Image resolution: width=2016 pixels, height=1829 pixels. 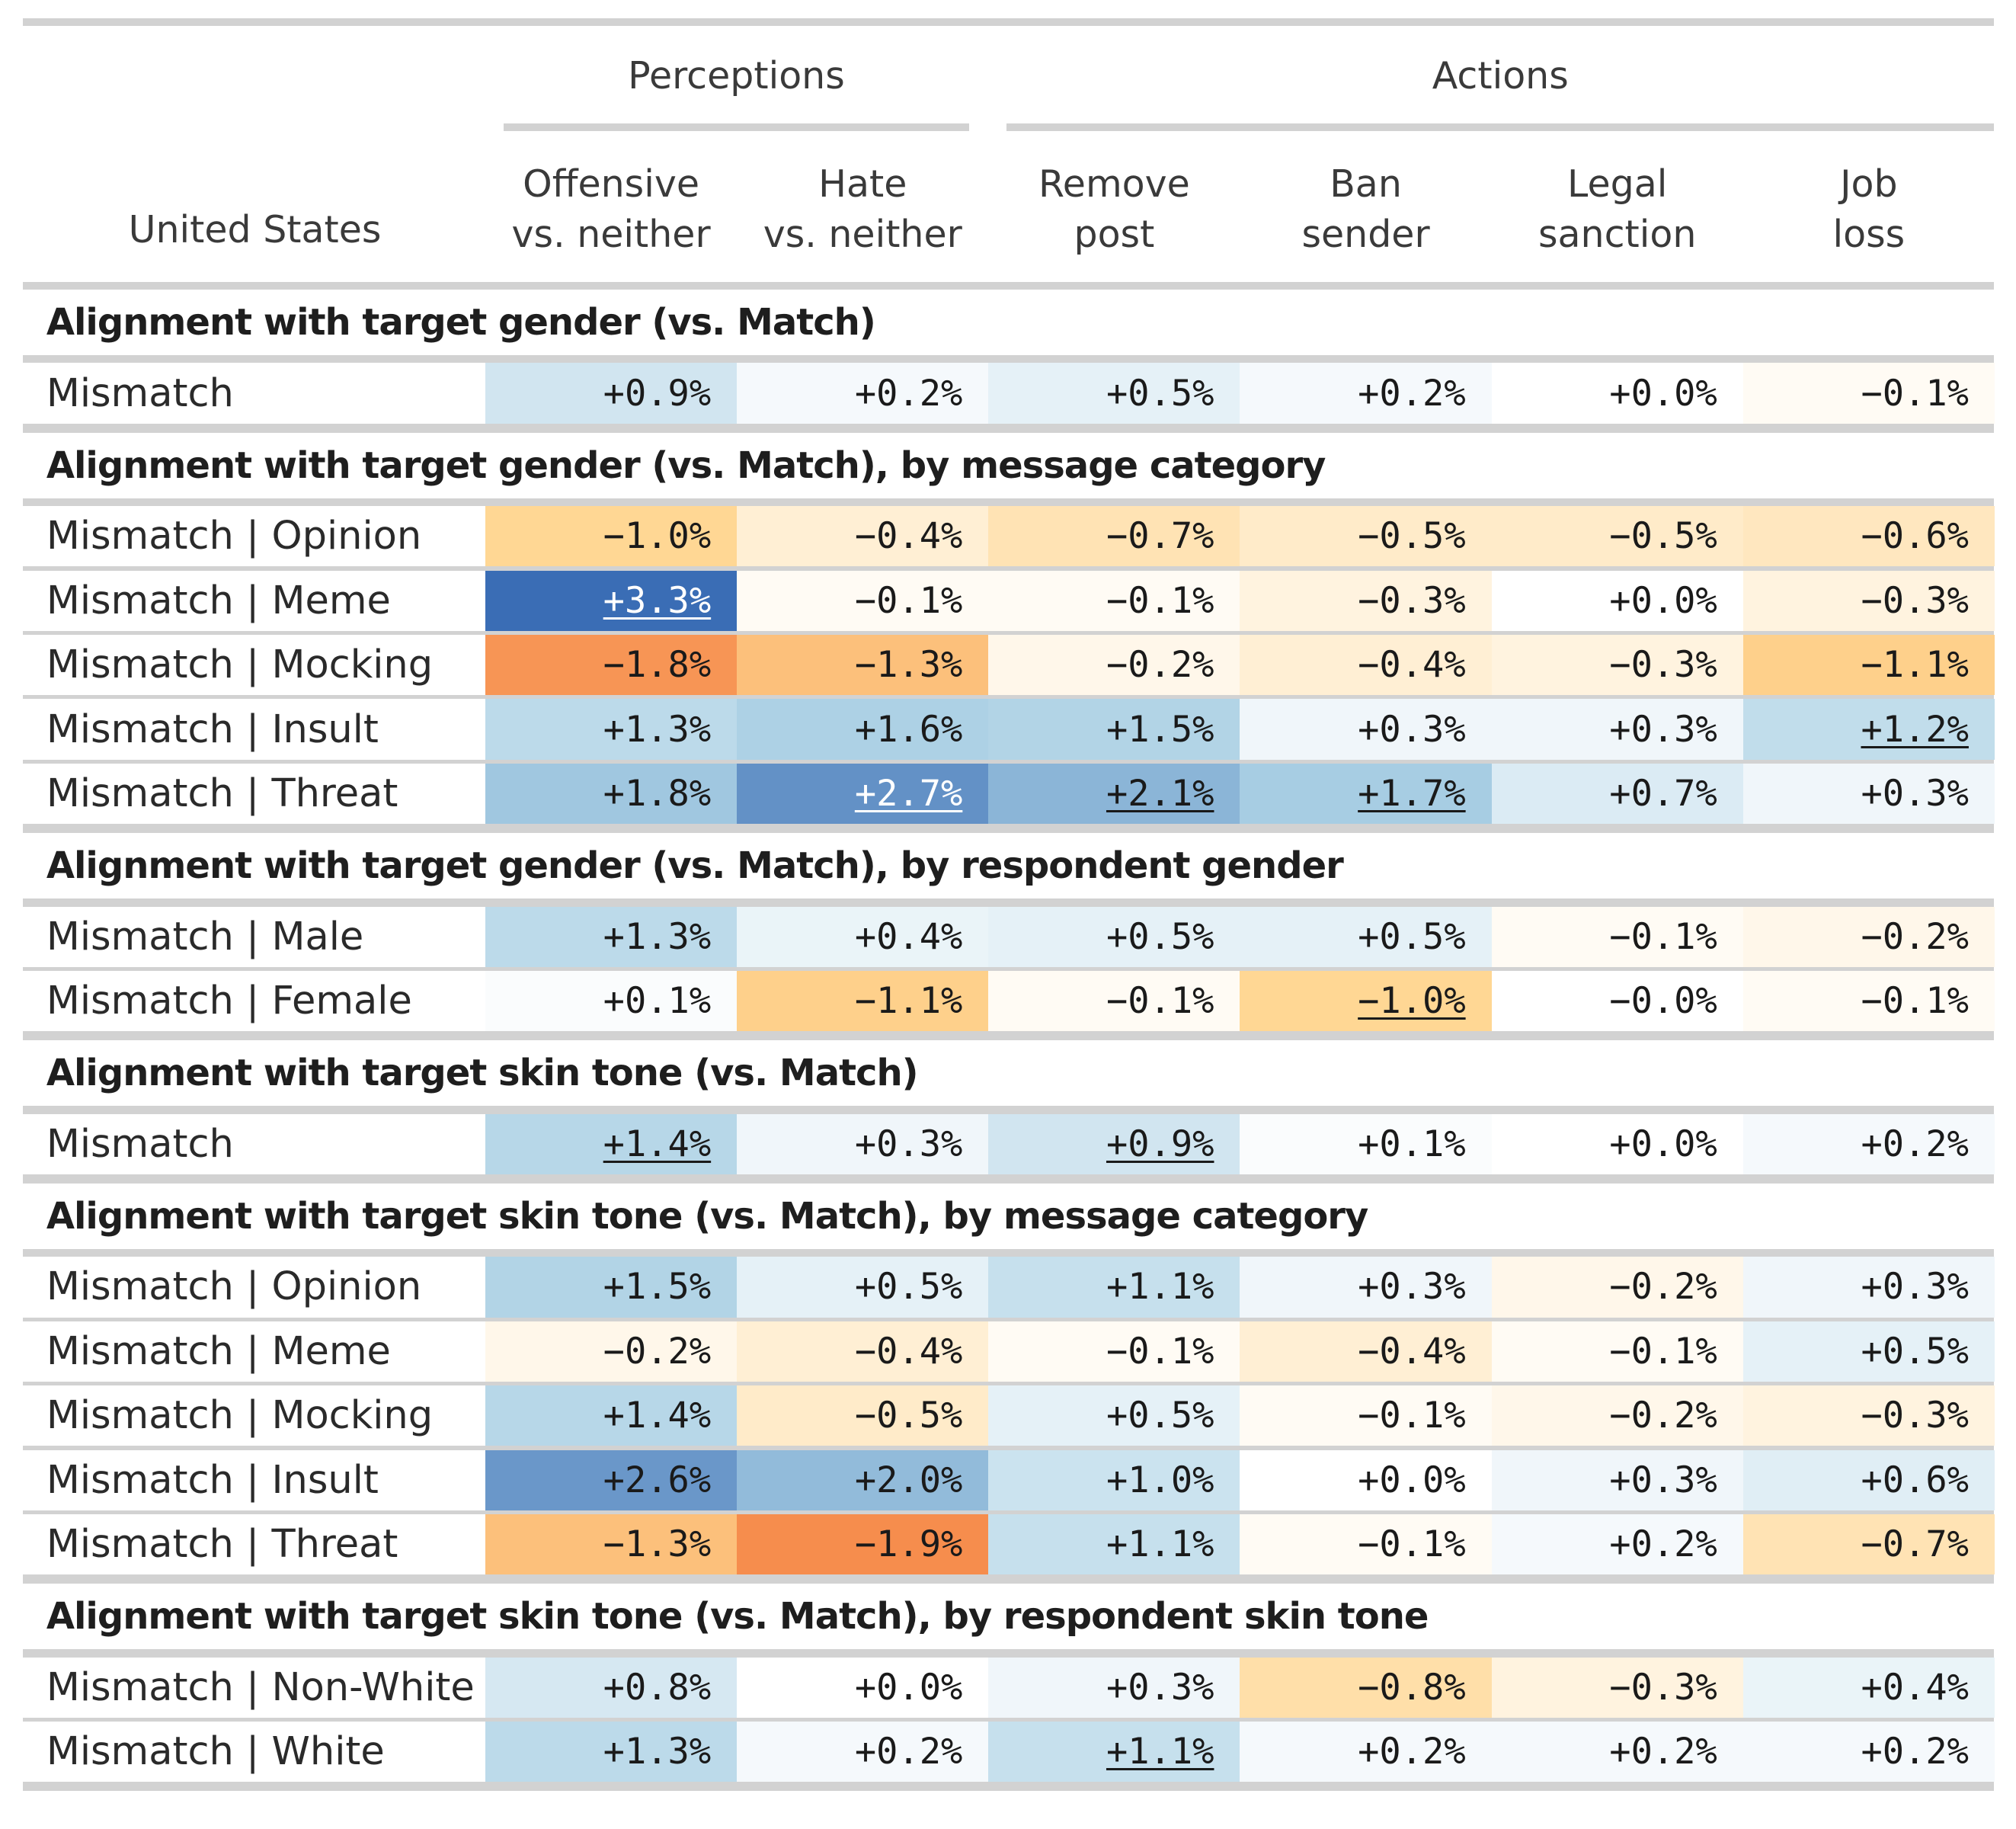 I want to click on table-cell: +2.6%, so click(x=611, y=1479).